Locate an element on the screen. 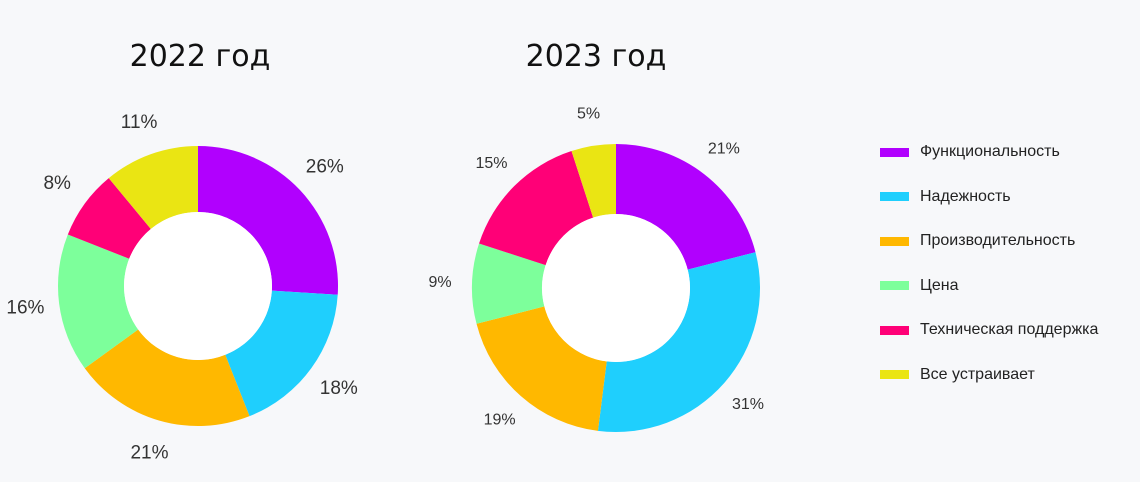 The width and height of the screenshot is (1140, 482). legend-label: Техническая поддержка is located at coordinates (1009, 329).